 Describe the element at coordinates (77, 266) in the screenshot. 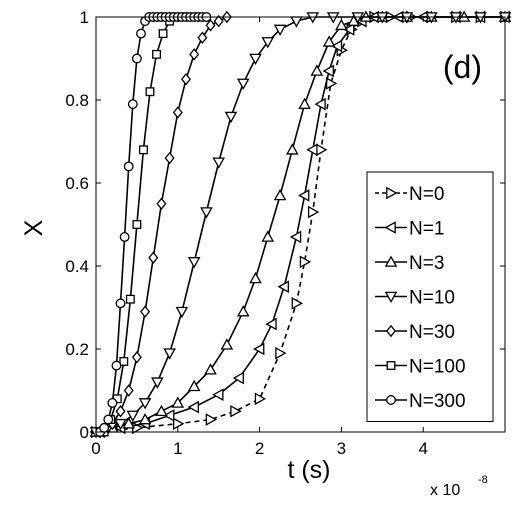

I see `y-tick-label: 0.4` at that location.